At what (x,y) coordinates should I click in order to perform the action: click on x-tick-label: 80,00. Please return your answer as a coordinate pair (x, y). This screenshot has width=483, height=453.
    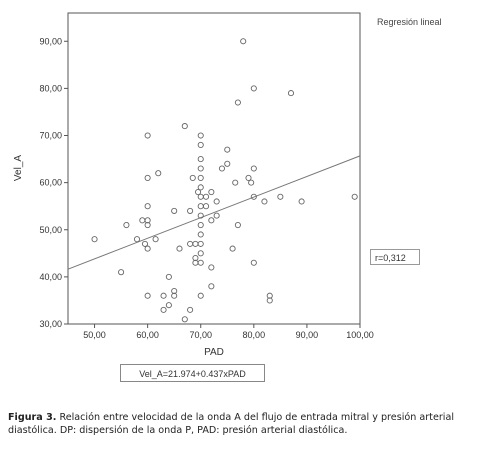
    Looking at the image, I should click on (254, 335).